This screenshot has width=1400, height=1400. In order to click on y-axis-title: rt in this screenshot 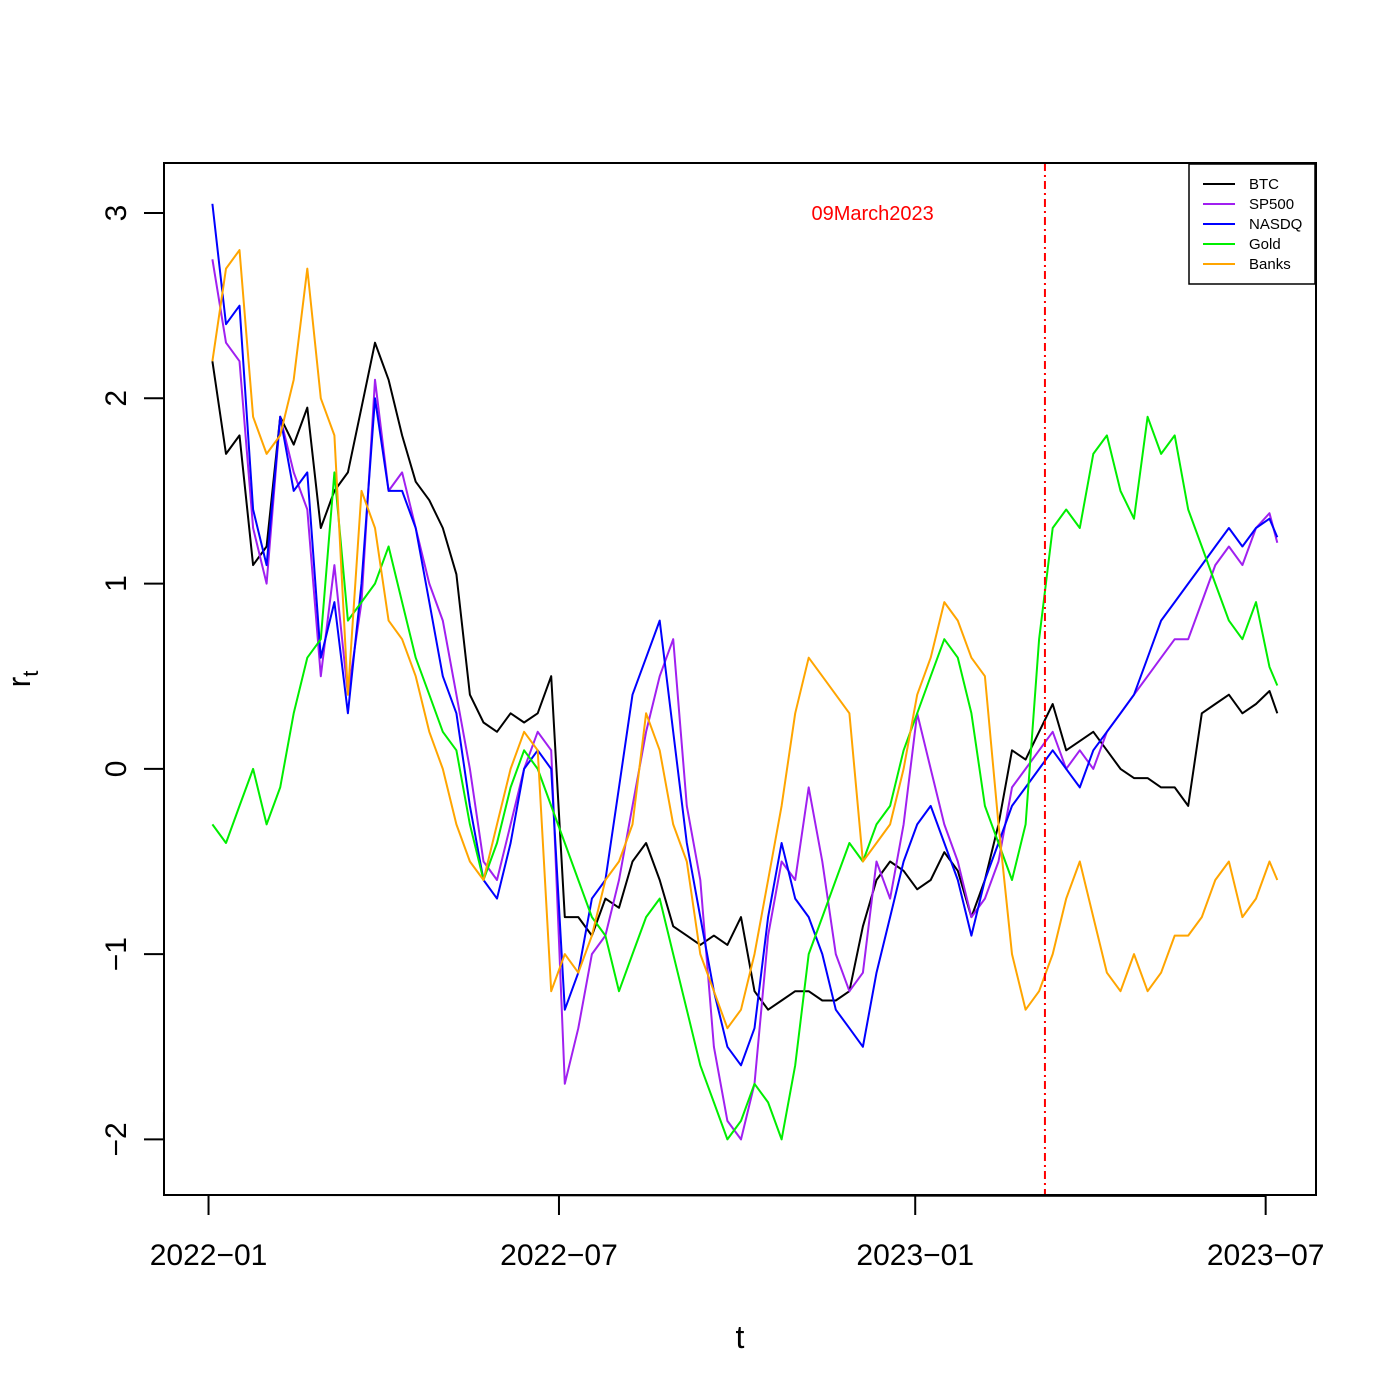, I will do `click(22, 679)`.